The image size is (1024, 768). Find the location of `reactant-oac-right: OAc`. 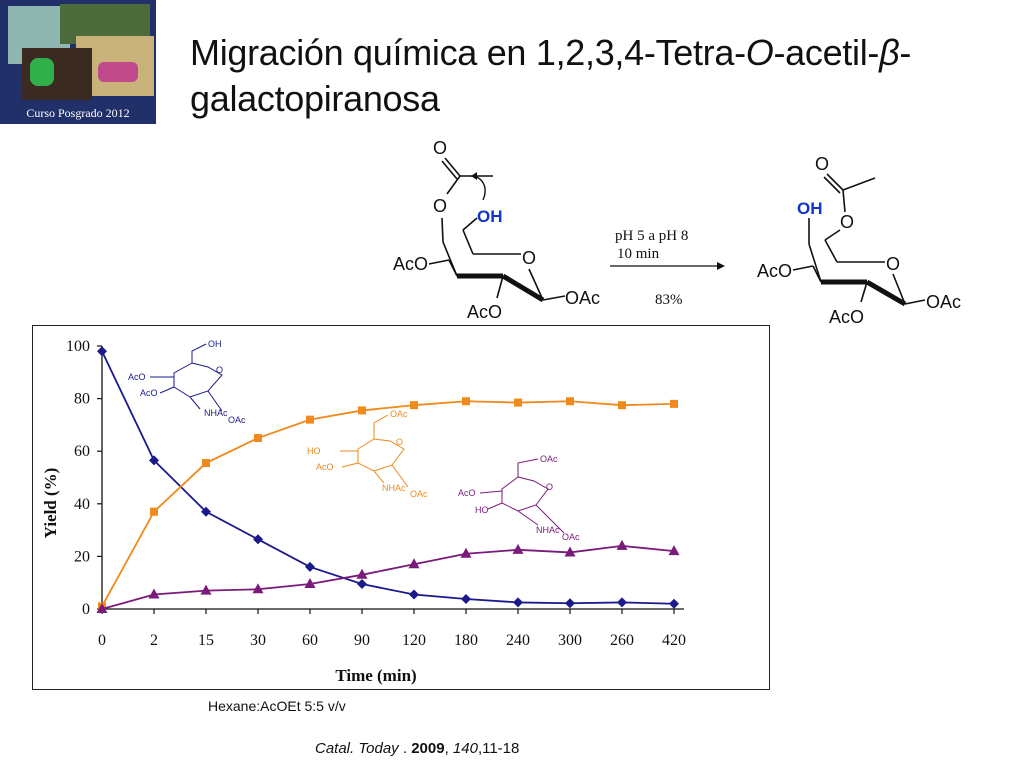

reactant-oac-right: OAc is located at coordinates (582, 298).